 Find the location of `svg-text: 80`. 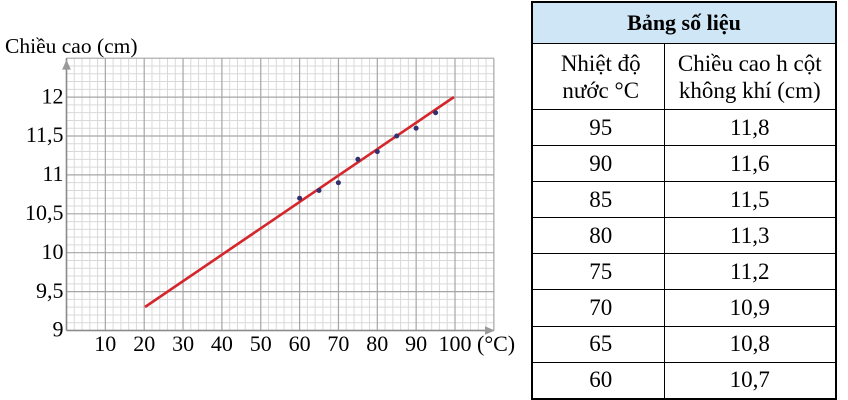

svg-text: 80 is located at coordinates (377, 343).